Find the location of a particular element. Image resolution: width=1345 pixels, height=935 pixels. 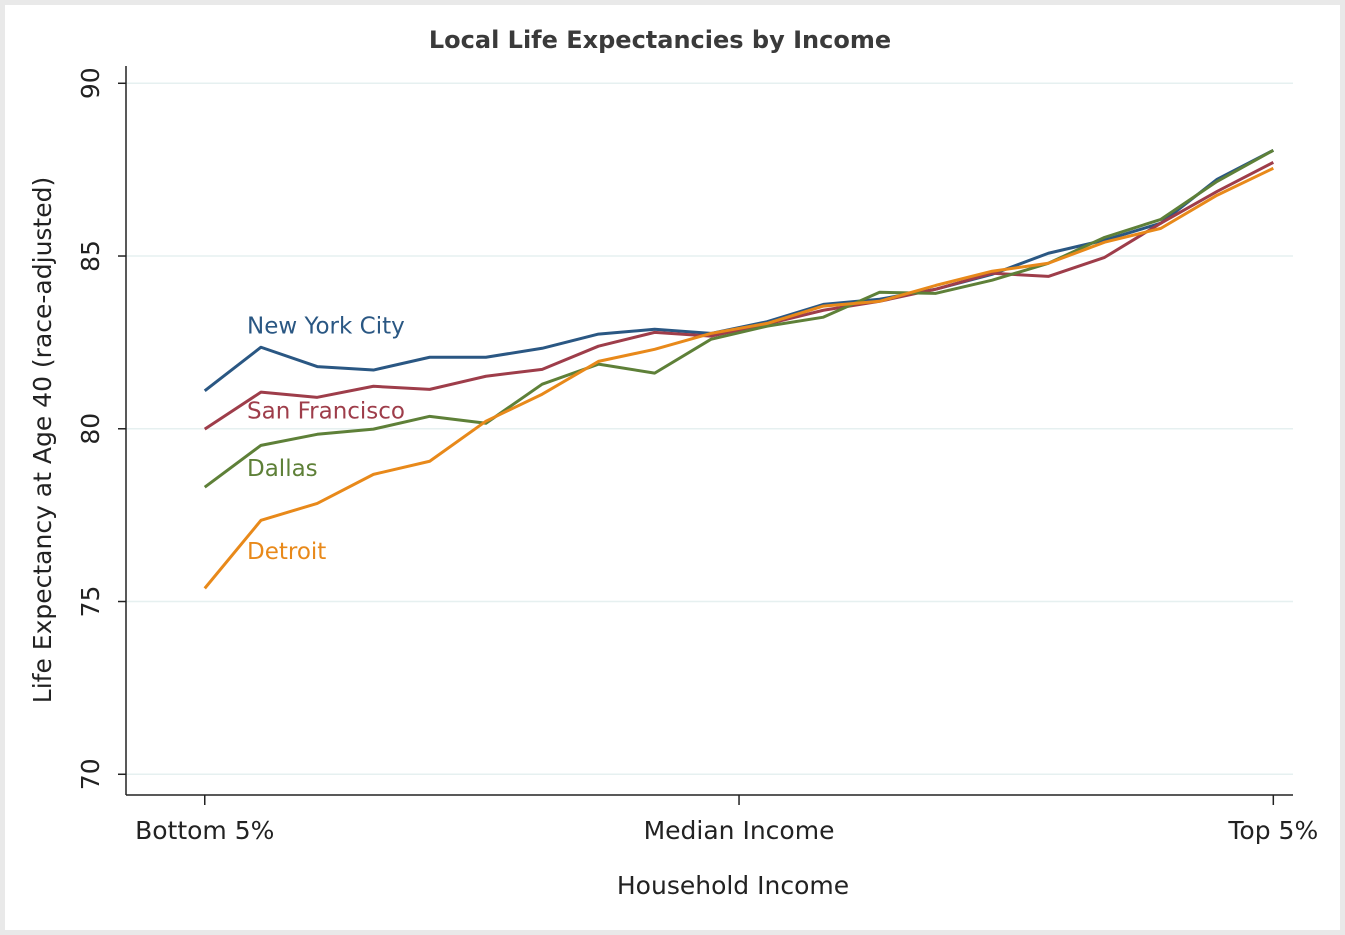

x-tick-label: Top 5% is located at coordinates (1272, 830).